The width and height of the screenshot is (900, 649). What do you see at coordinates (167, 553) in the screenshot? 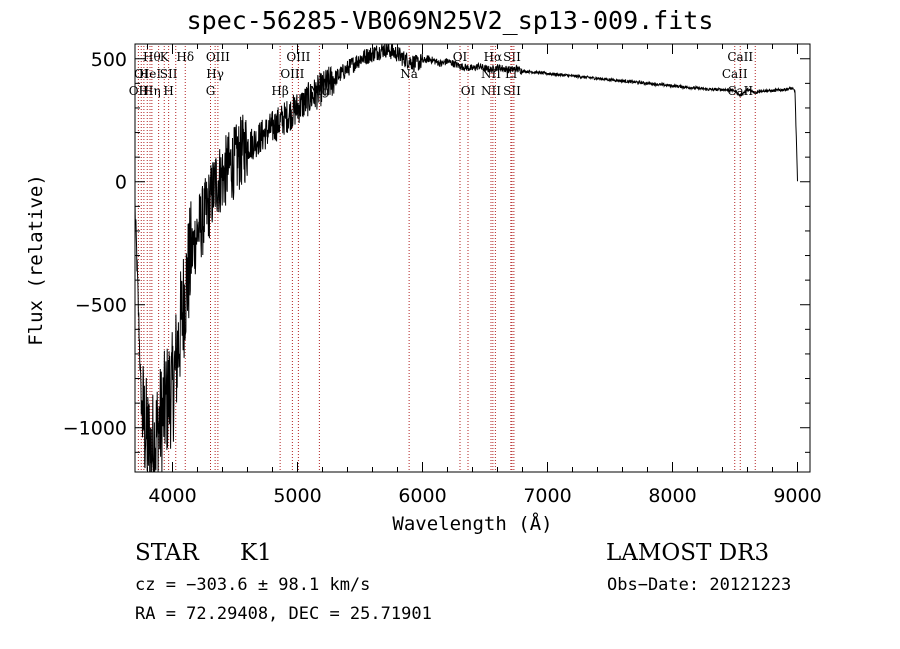
I see `class-label: STAR` at bounding box center [167, 553].